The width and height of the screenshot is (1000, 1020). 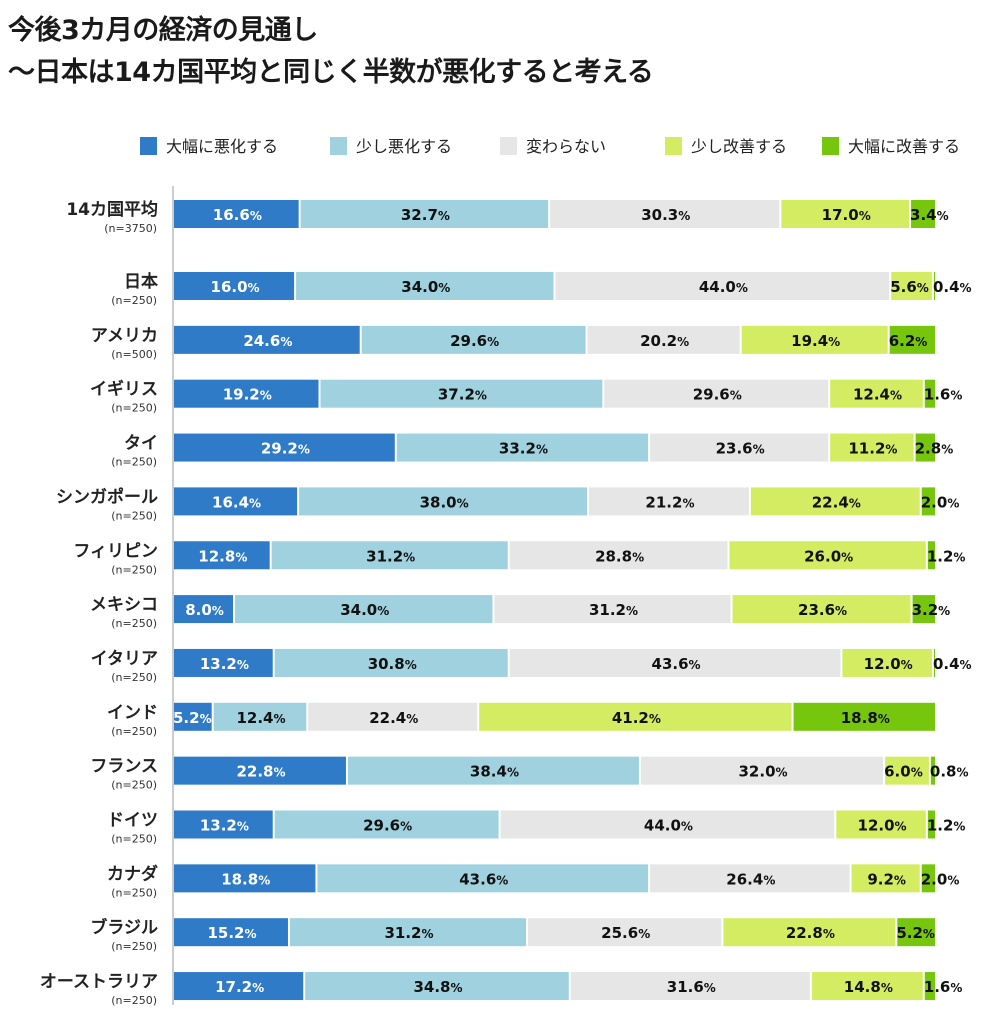 I want to click on data-label: 16.6%, so click(x=237, y=215).